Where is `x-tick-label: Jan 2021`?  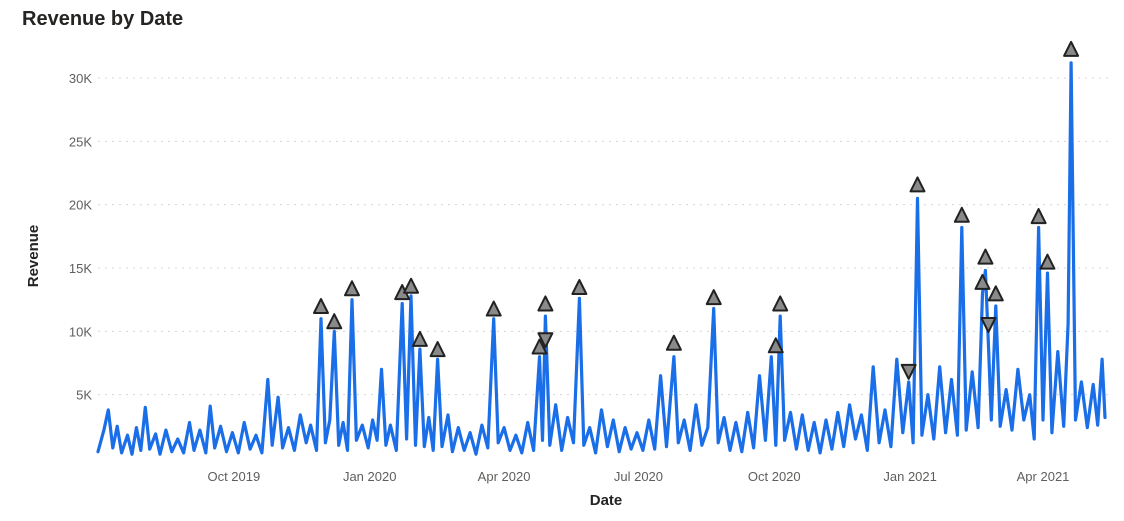
x-tick-label: Jan 2021 is located at coordinates (910, 476).